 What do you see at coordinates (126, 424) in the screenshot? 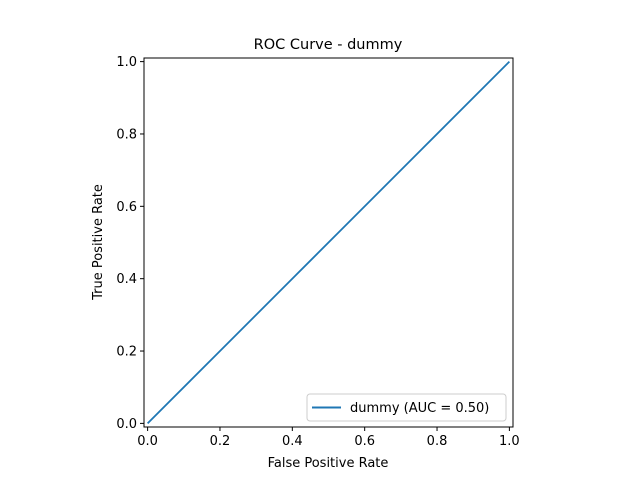
I see `y-tick-label: 0.0` at bounding box center [126, 424].